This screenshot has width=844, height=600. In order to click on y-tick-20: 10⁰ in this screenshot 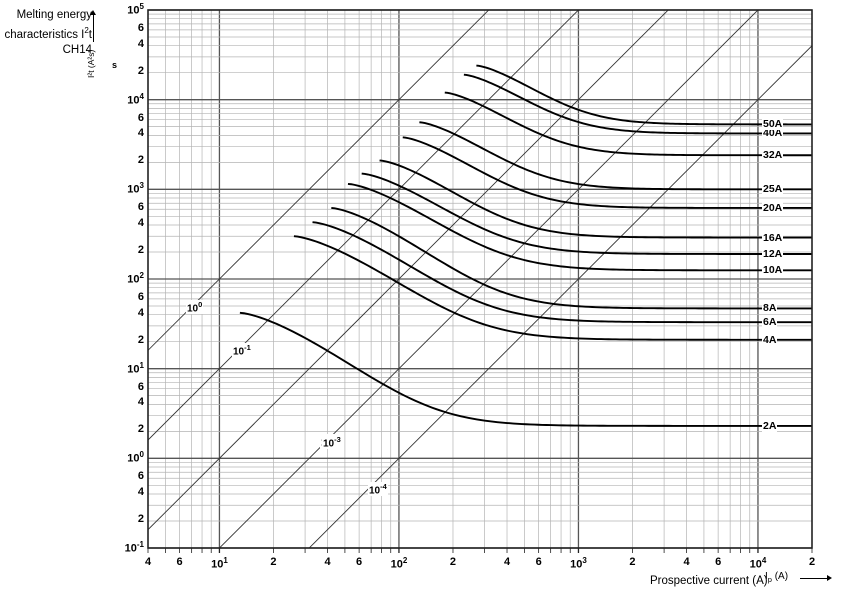, I will do `click(135, 457)`.